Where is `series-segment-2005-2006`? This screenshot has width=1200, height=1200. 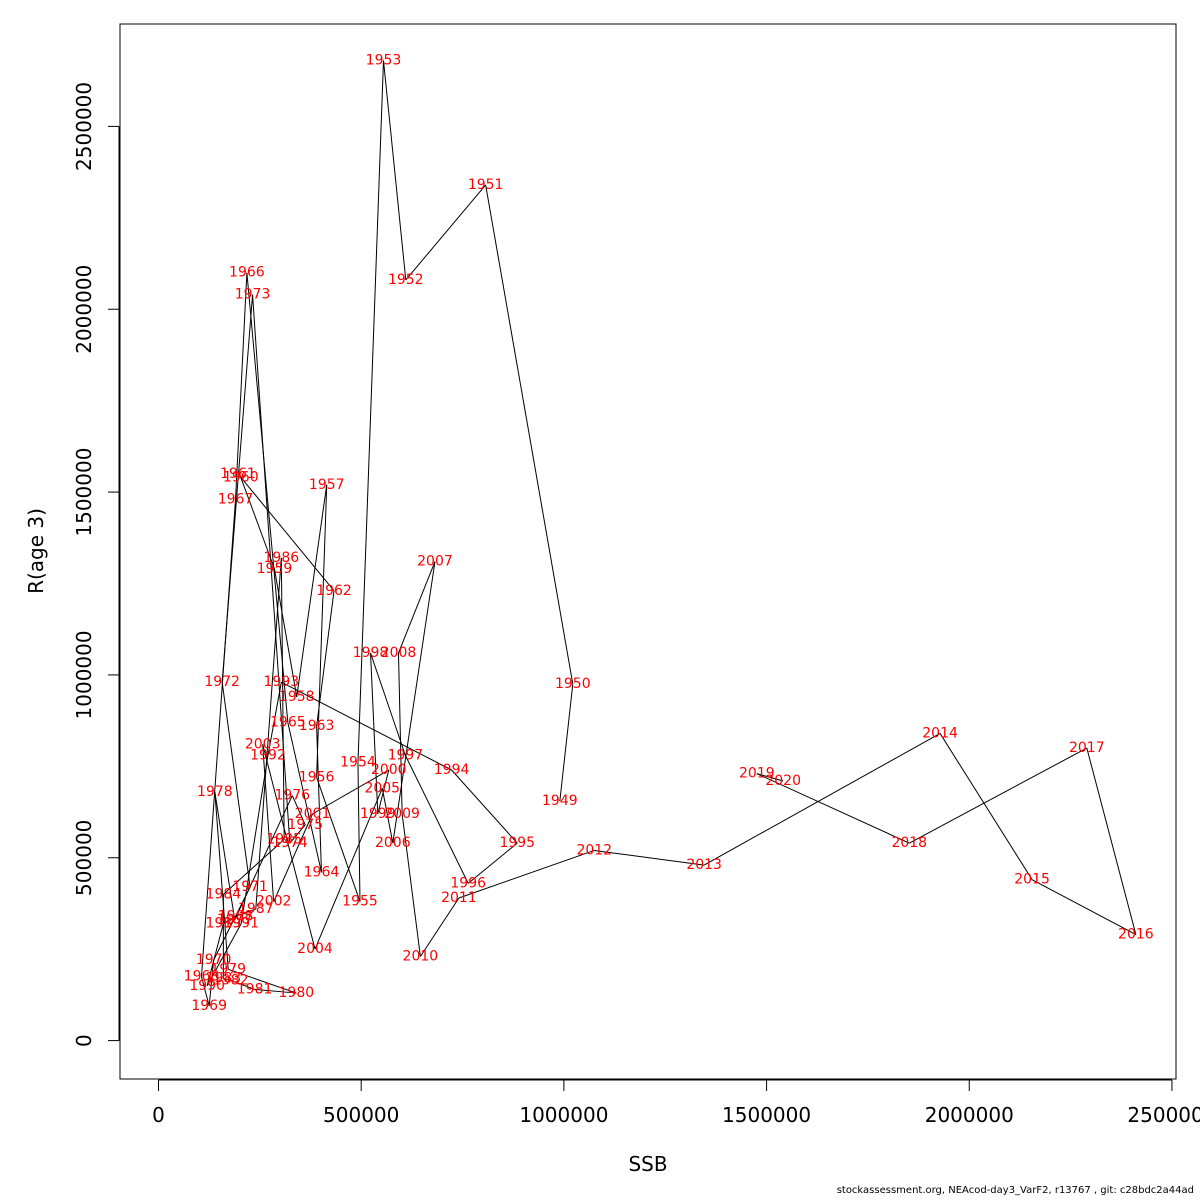
series-segment-2005-2006 is located at coordinates (387, 816).